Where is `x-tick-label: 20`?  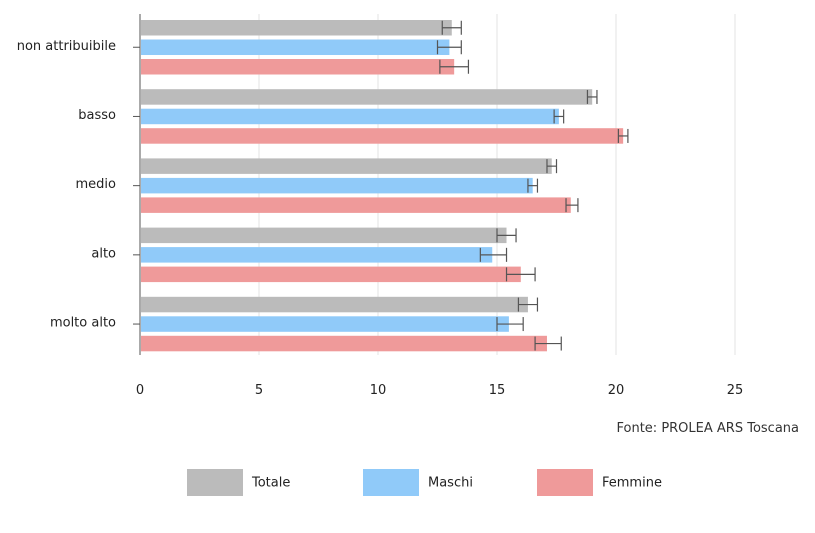 x-tick-label: 20 is located at coordinates (616, 390).